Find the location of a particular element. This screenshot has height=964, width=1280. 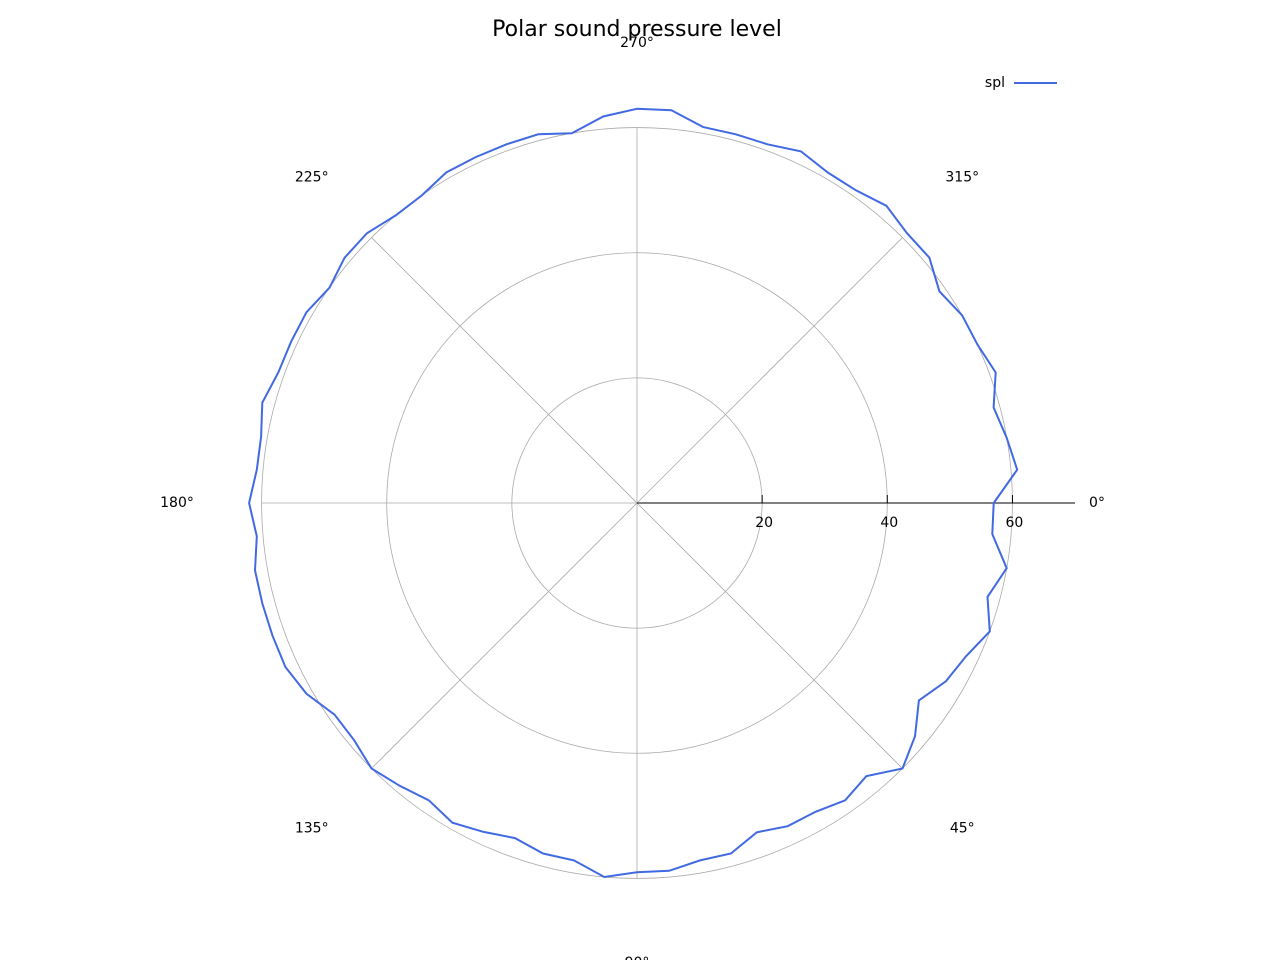

theta-tick-label: 135° is located at coordinates (312, 828).